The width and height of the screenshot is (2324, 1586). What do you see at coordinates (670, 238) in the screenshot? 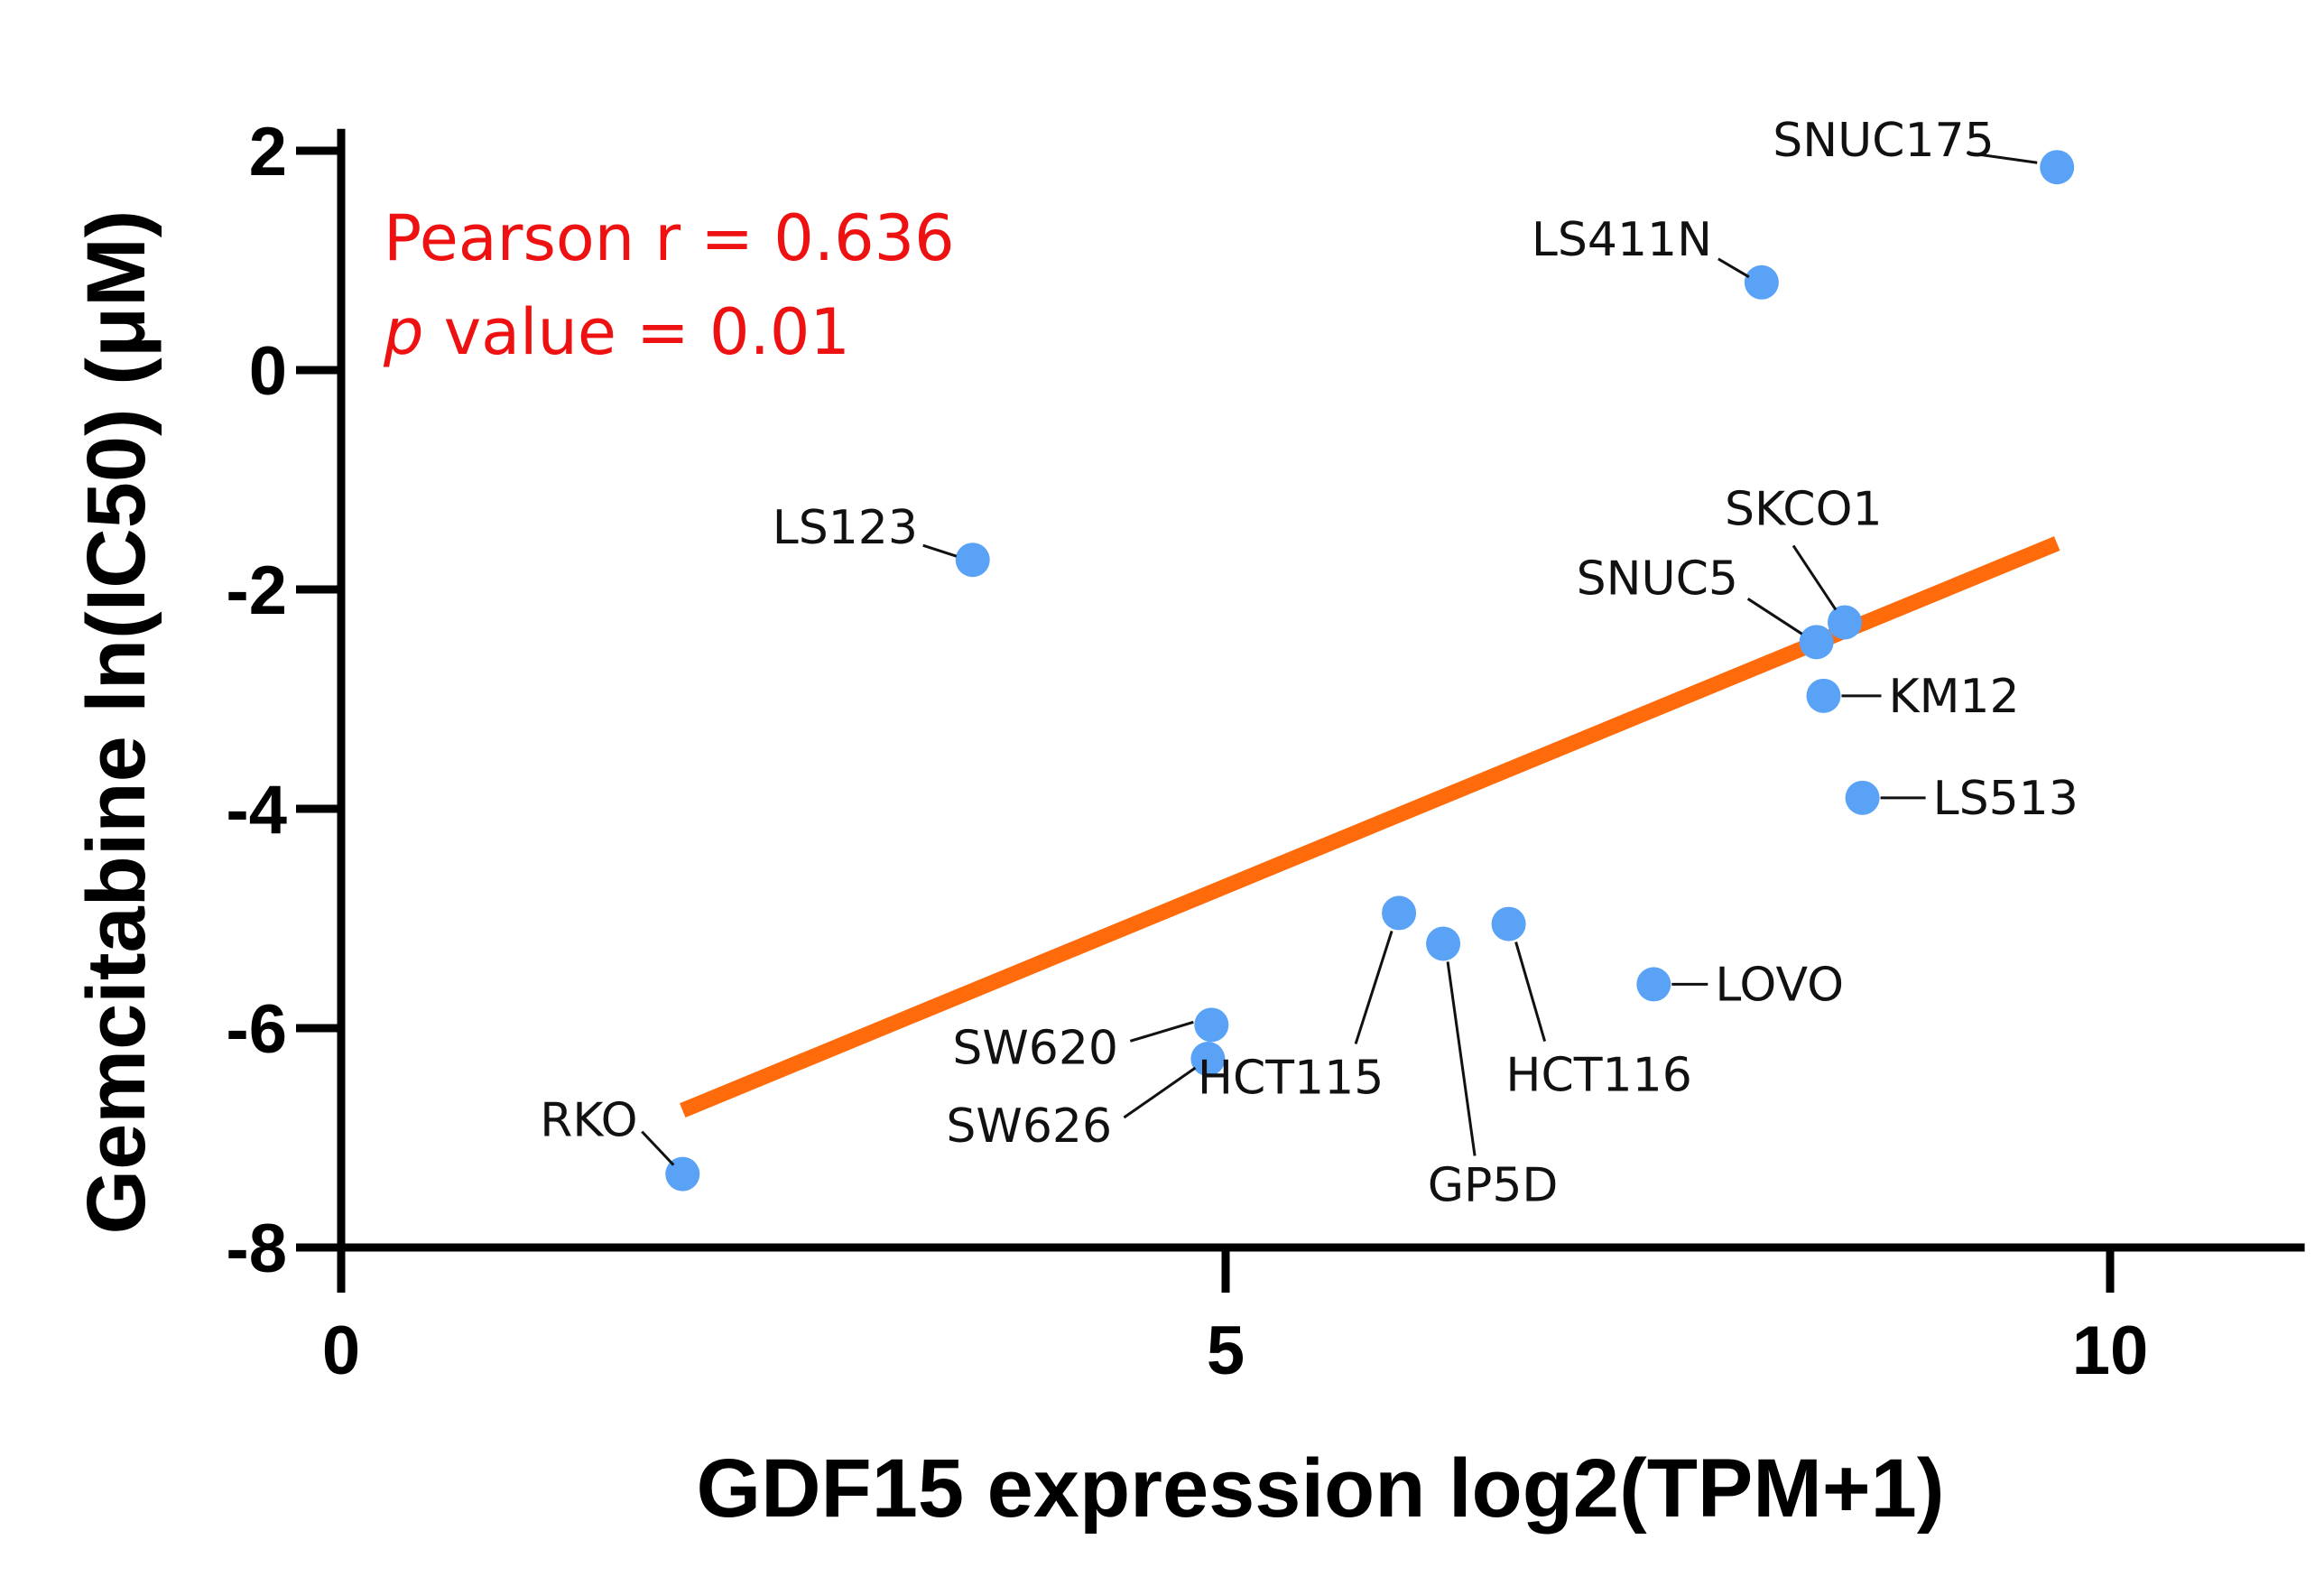
I see `pearson-r-annotation: Pearson r = 0.636` at bounding box center [670, 238].